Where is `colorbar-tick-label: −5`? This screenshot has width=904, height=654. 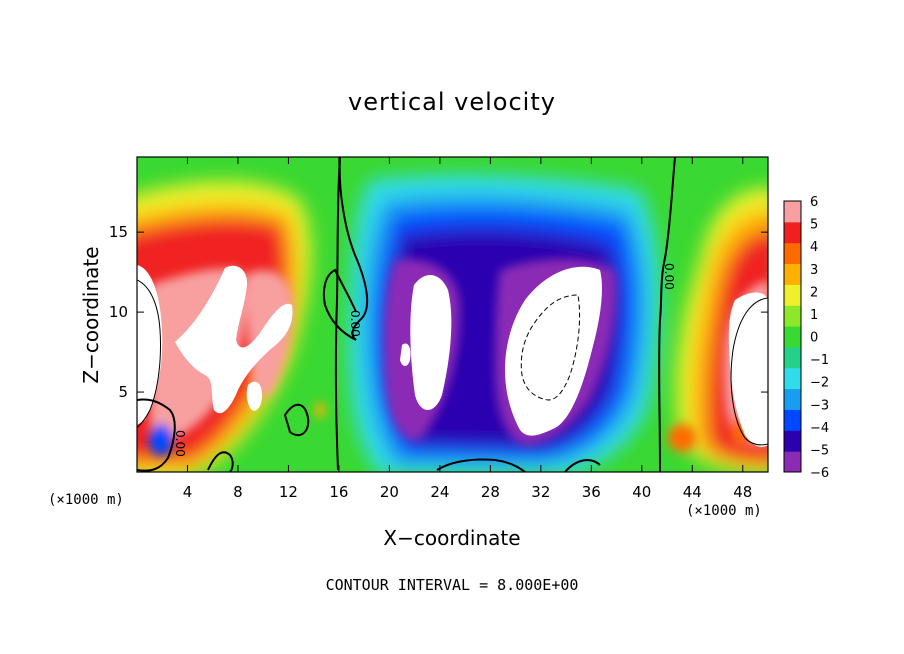 colorbar-tick-label: −5 is located at coordinates (819, 450).